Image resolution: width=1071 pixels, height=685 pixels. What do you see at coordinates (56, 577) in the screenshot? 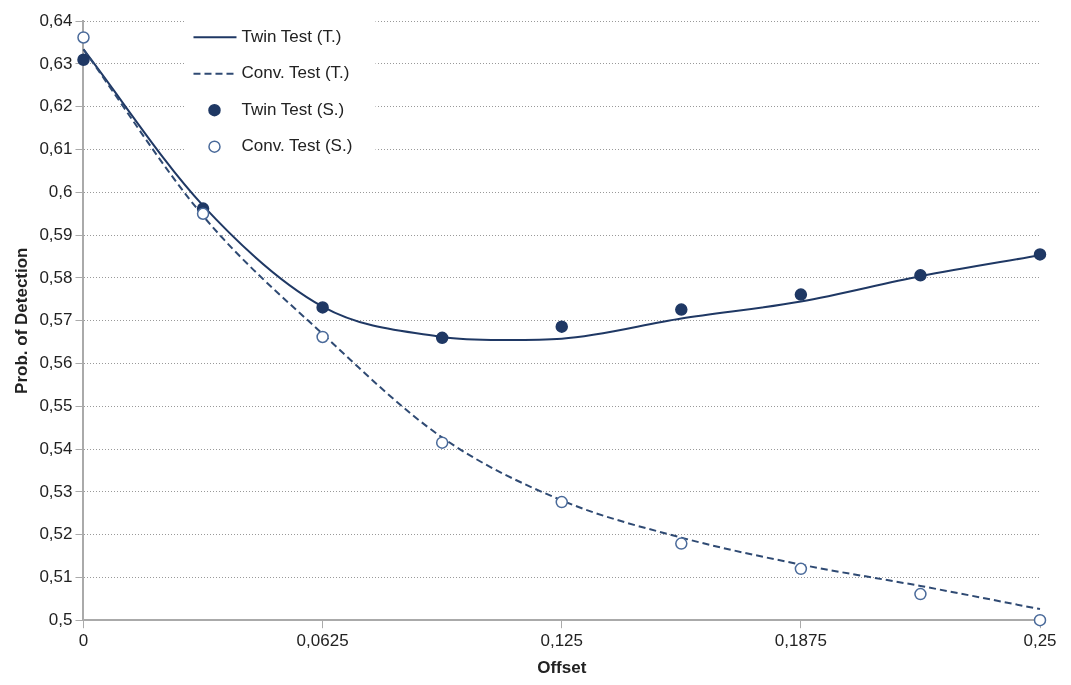
I see `y-tick-label: 0,51` at bounding box center [56, 577].